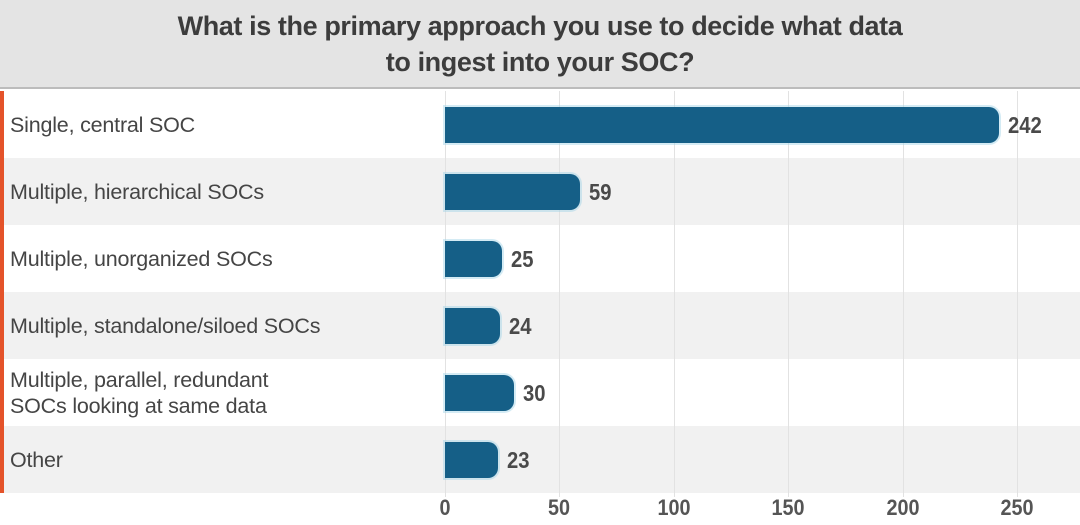 The width and height of the screenshot is (1080, 525). Describe the element at coordinates (103, 124) in the screenshot. I see `category-label: Single, central SOC` at that location.